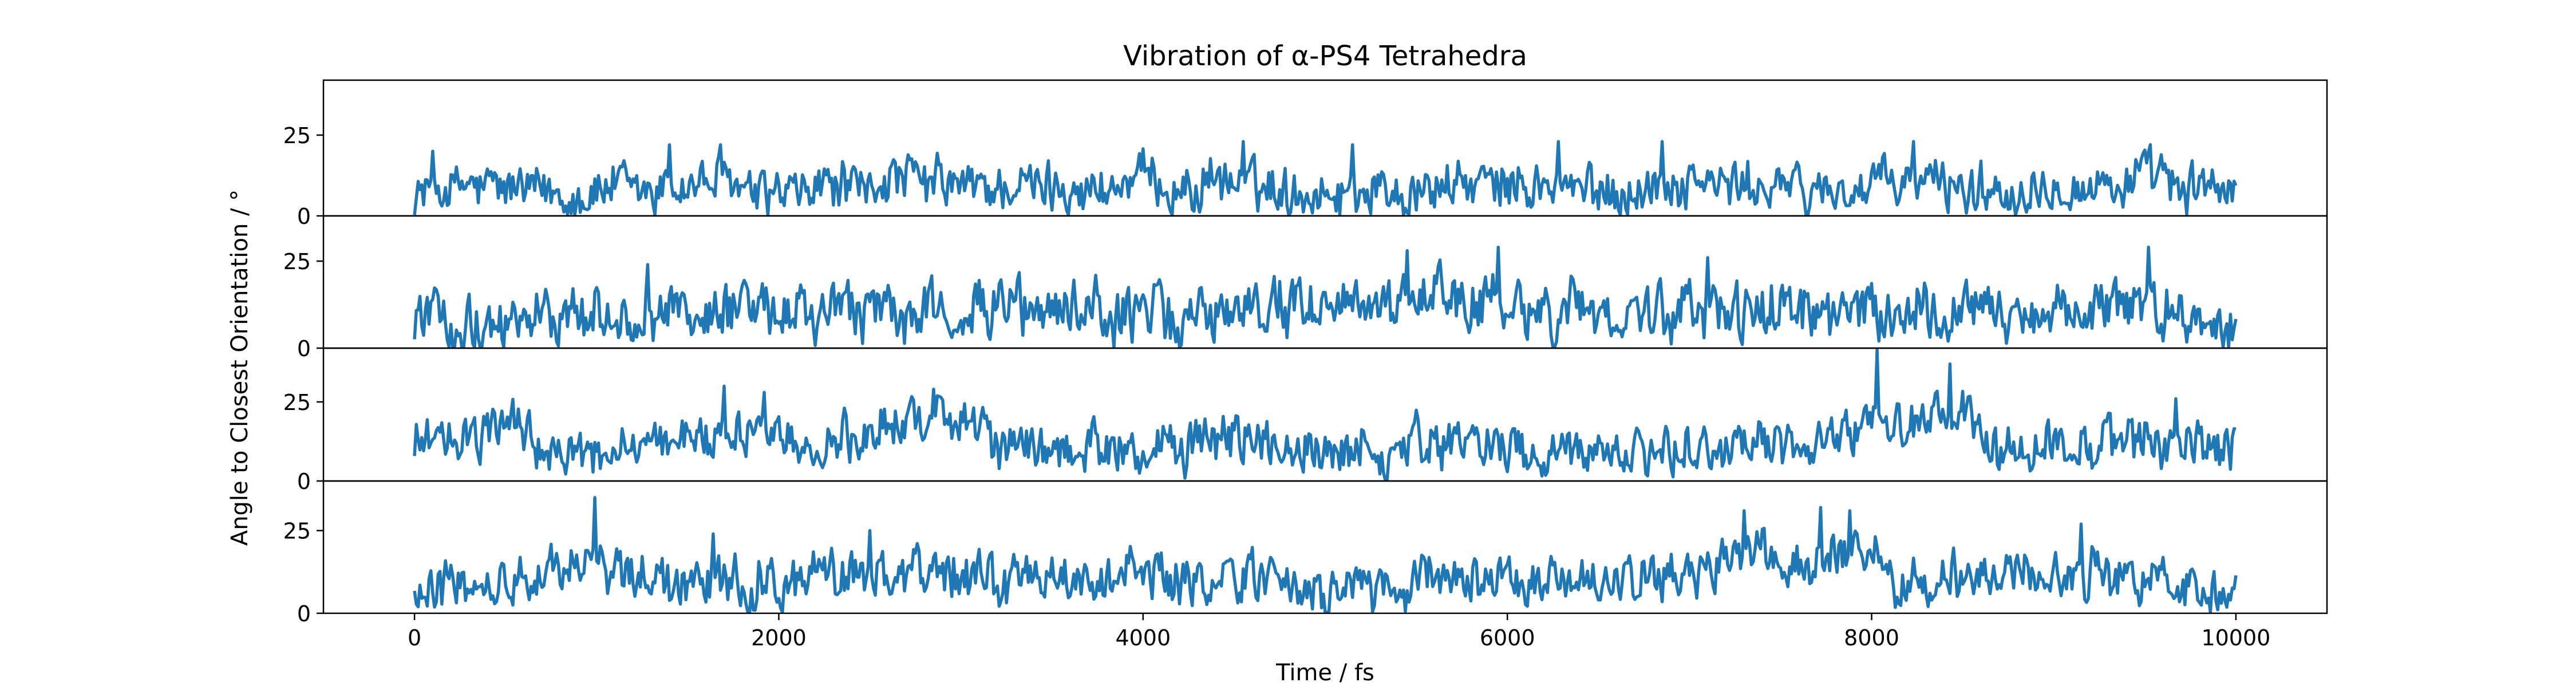 Image resolution: width=2576 pixels, height=690 pixels. Describe the element at coordinates (240, 368) in the screenshot. I see `y-axis-label: Angle to Closest Orientation / °` at that location.